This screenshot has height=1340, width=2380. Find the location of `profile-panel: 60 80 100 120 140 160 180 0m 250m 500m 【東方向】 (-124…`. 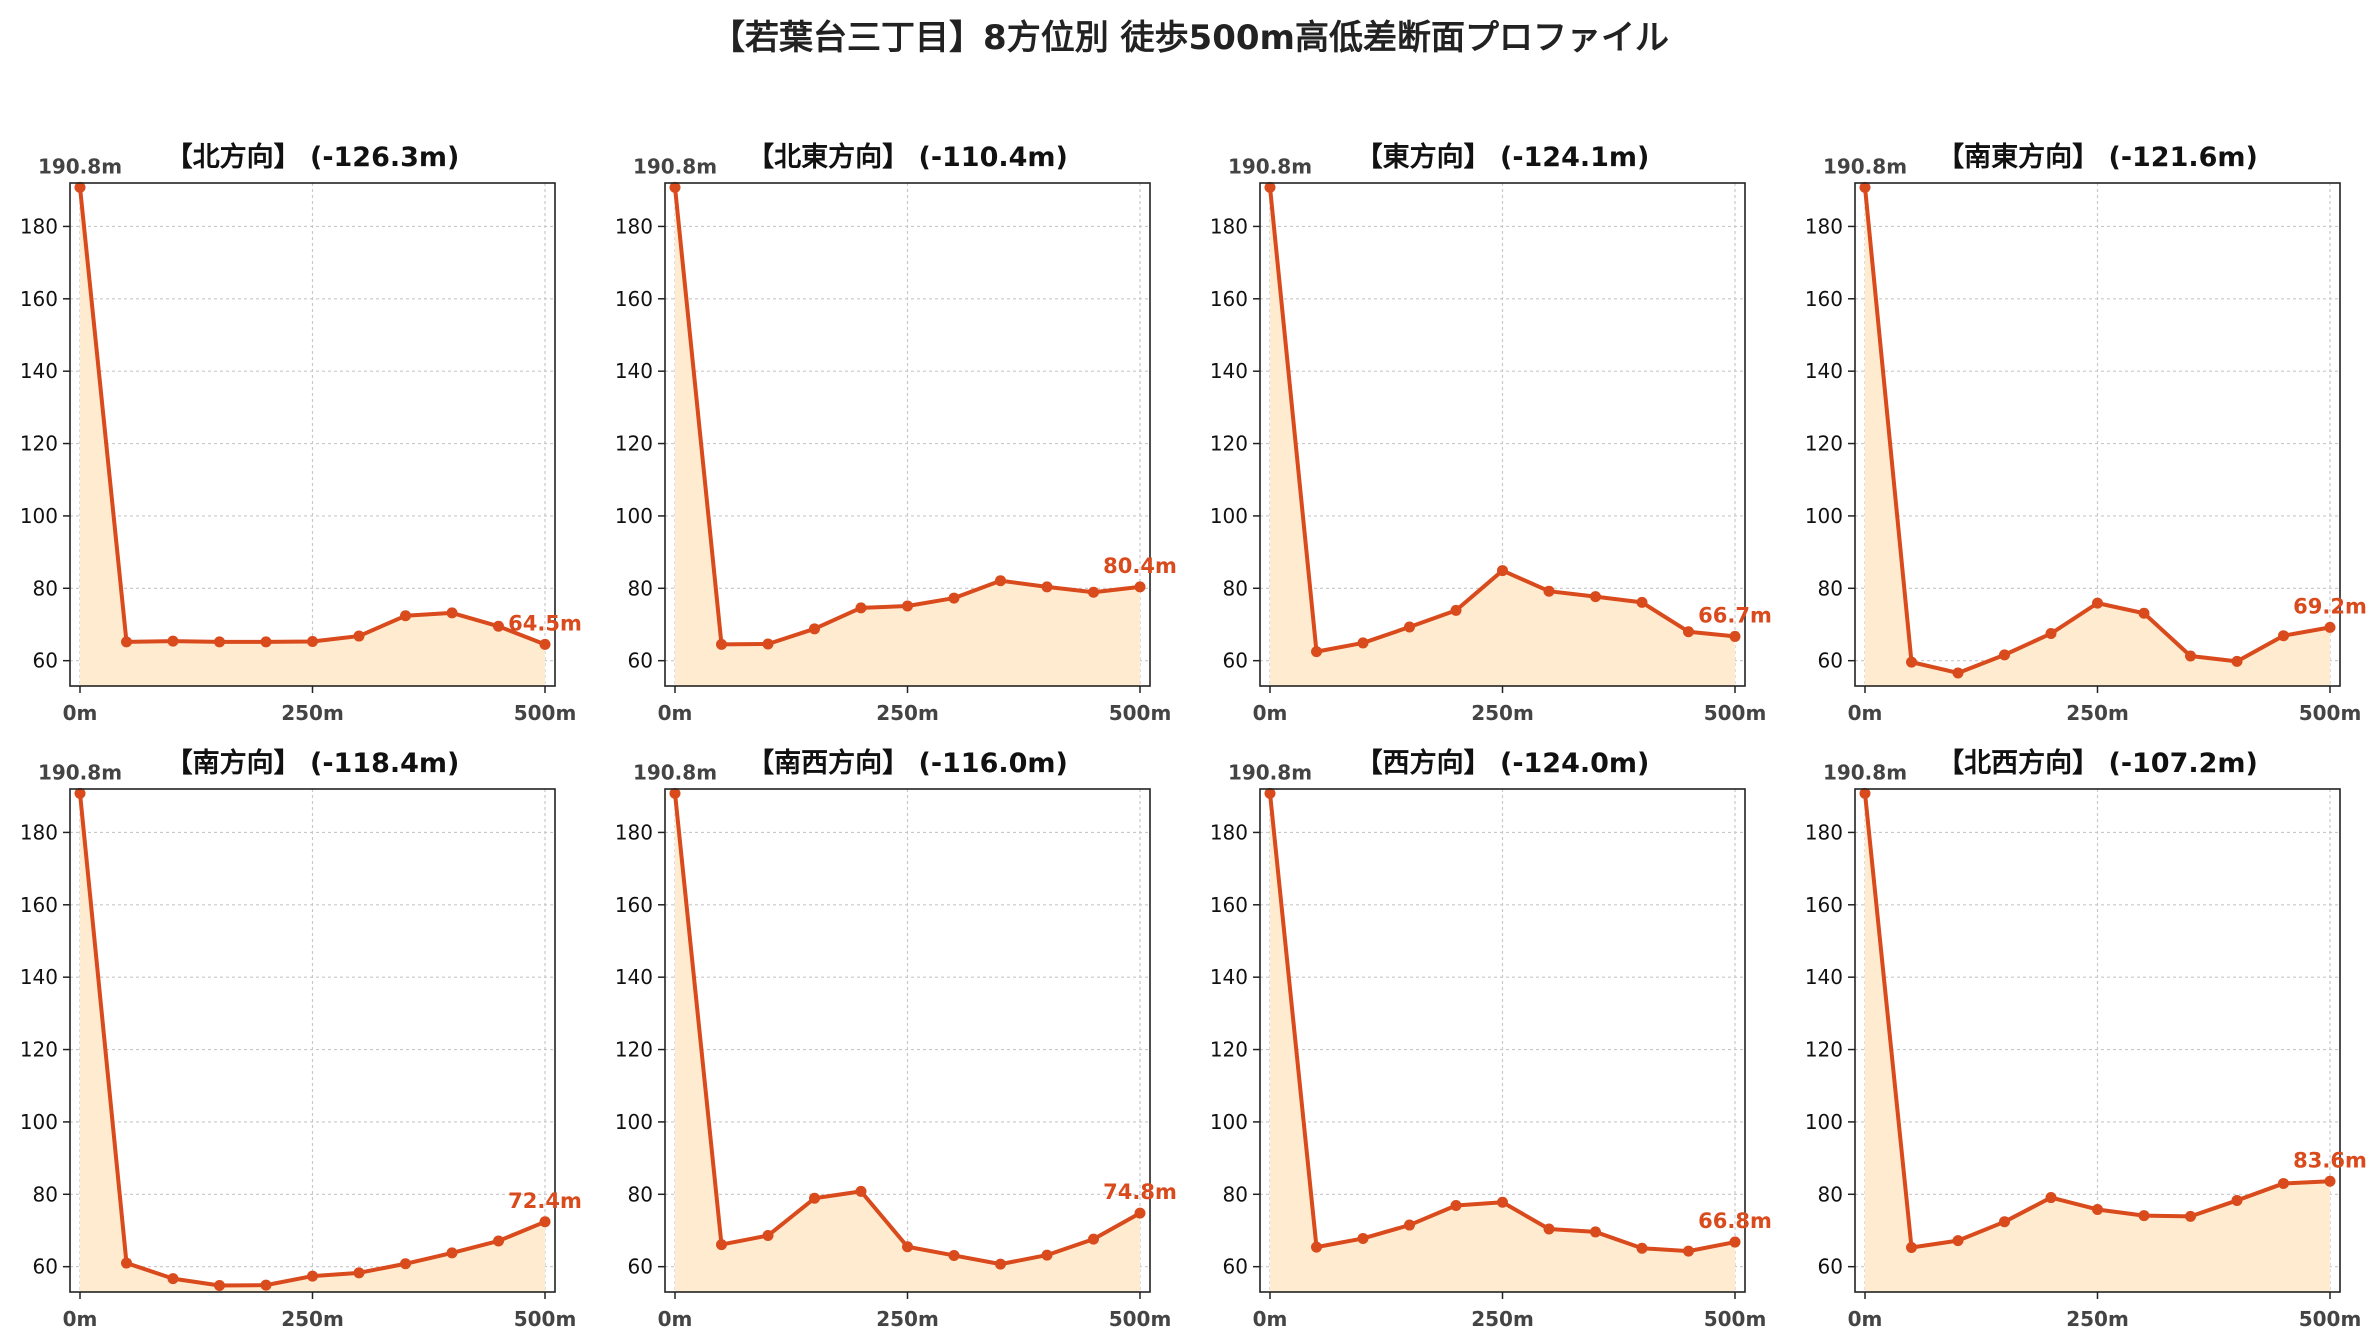

profile-panel: 60 80 100 120 140 160 180 0m 250m 500m 【東方向】 (-124… is located at coordinates (1491, 433).